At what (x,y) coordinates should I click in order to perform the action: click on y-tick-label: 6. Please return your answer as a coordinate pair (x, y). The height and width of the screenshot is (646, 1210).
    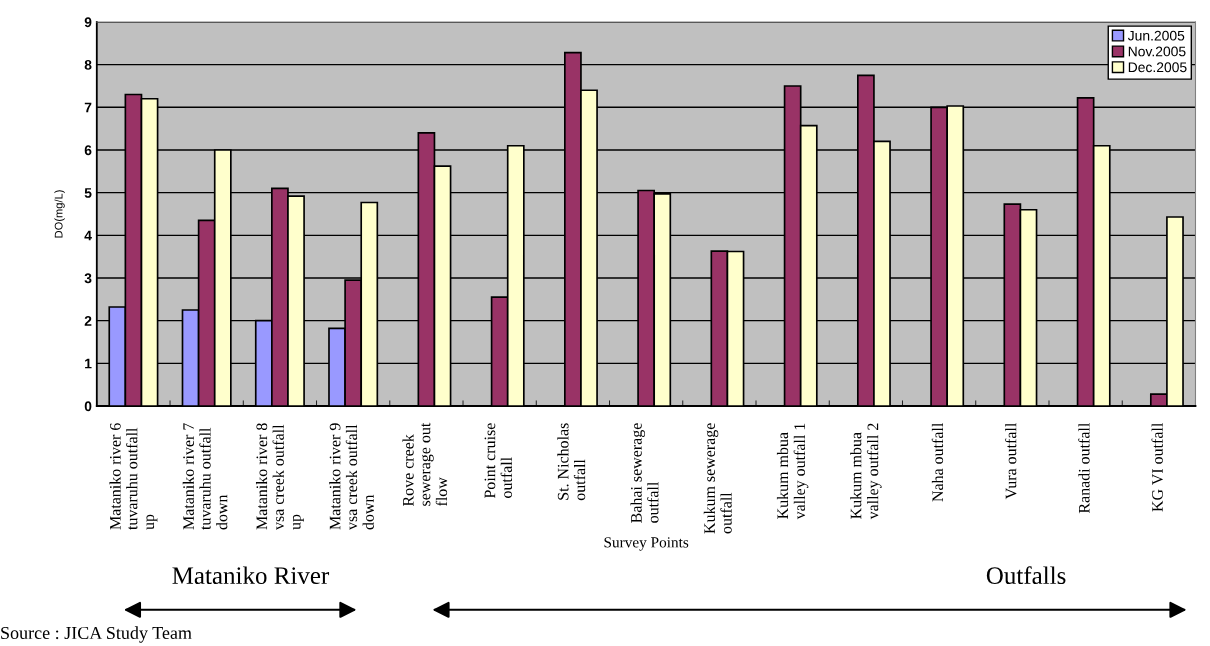
    Looking at the image, I should click on (88, 150).